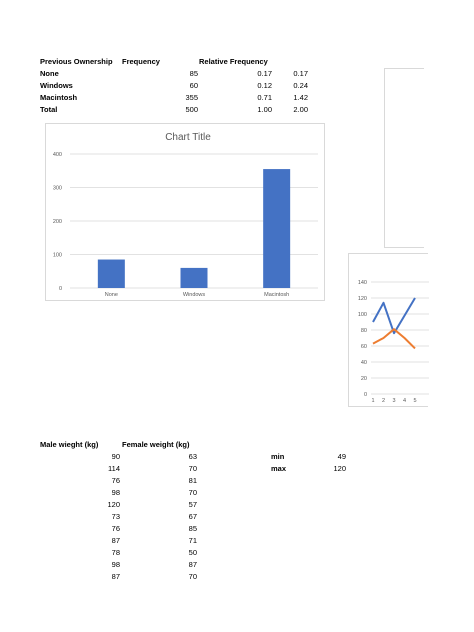 Image resolution: width=474 pixels, height=632 pixels. Describe the element at coordinates (192, 528) in the screenshot. I see `female-weight-cell: 85` at that location.